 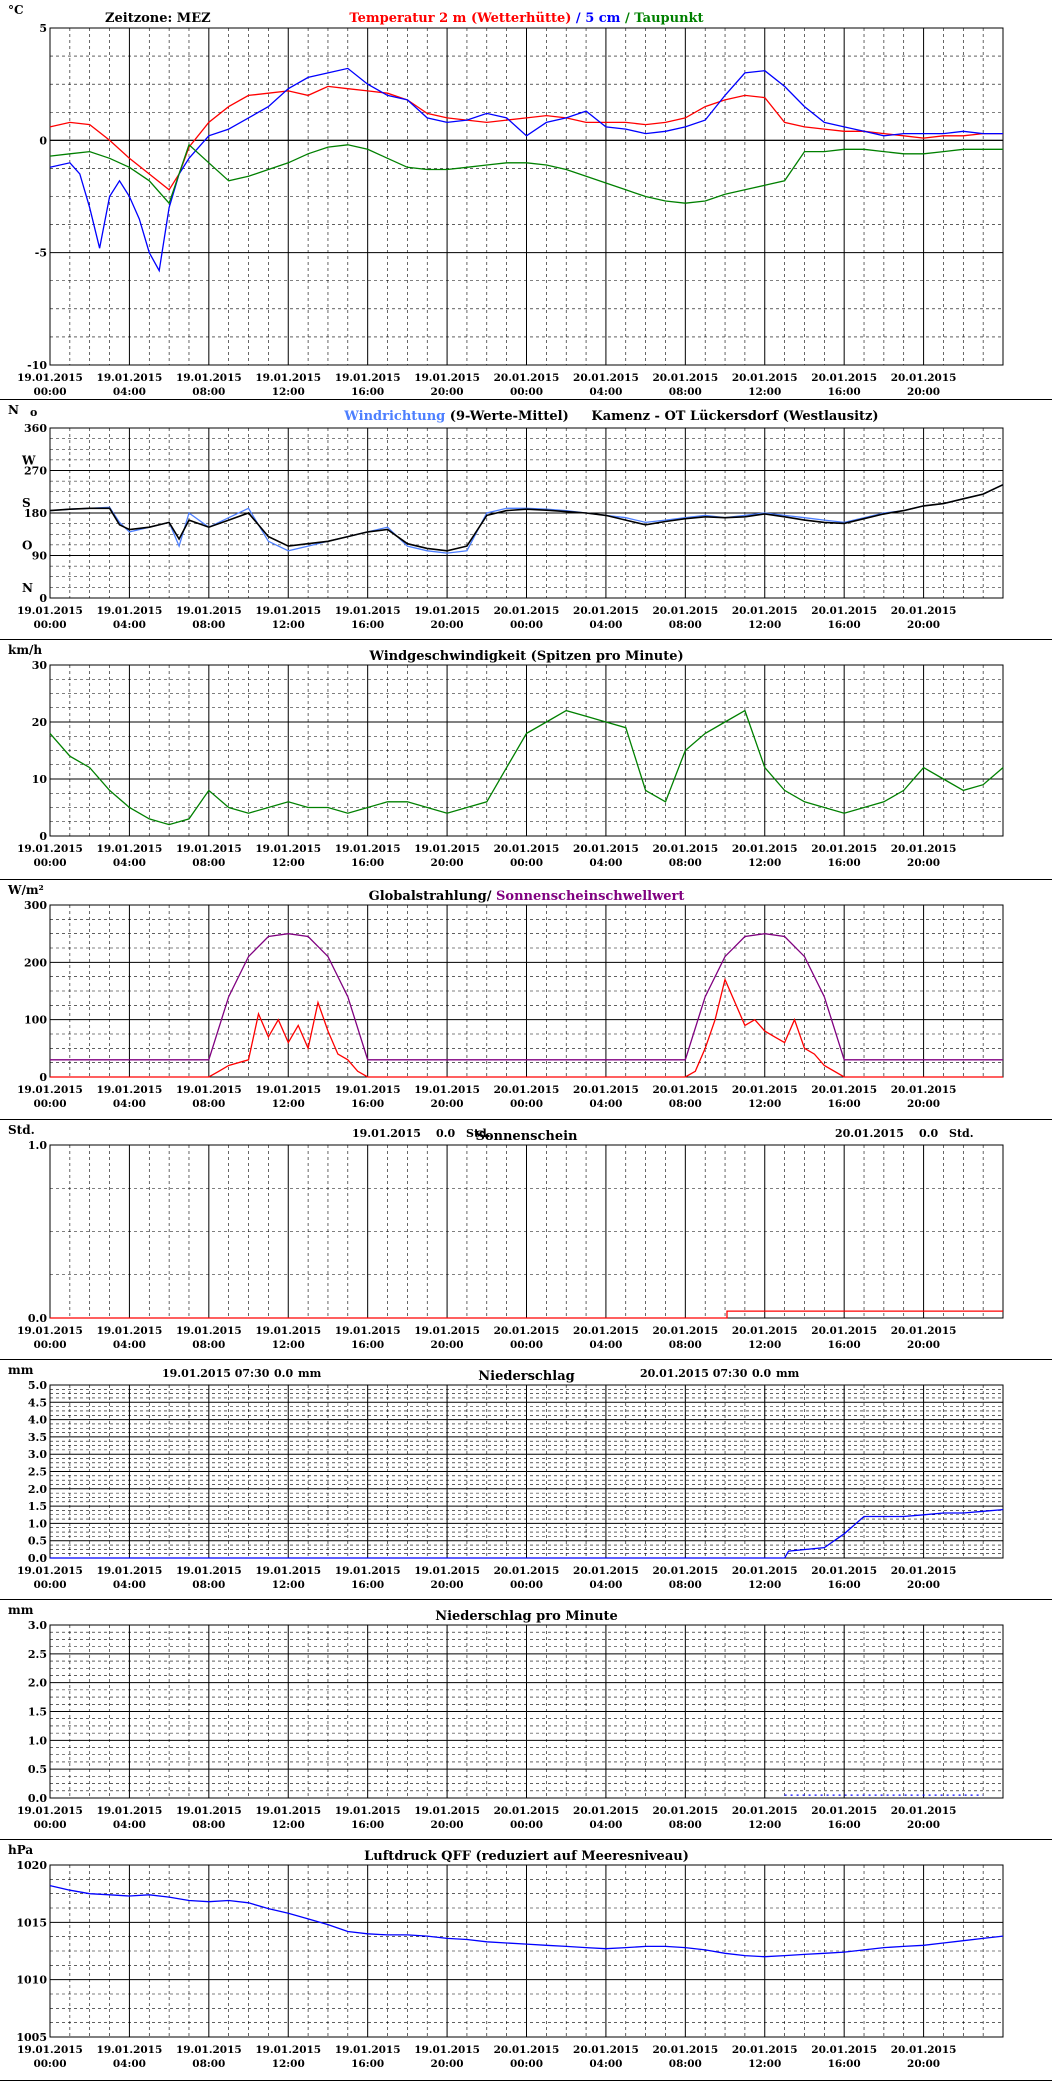 I want to click on title-part: Globalstrahlung, so click(x=428, y=896).